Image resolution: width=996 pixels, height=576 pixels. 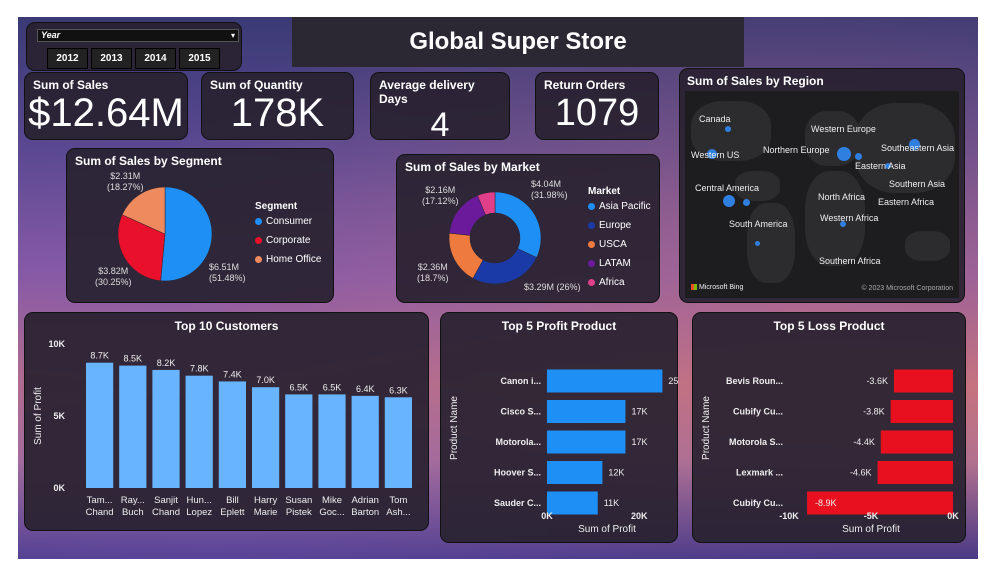 I want to click on kpi-card-sales: Sum of Sales $12.64M, so click(x=106, y=106).